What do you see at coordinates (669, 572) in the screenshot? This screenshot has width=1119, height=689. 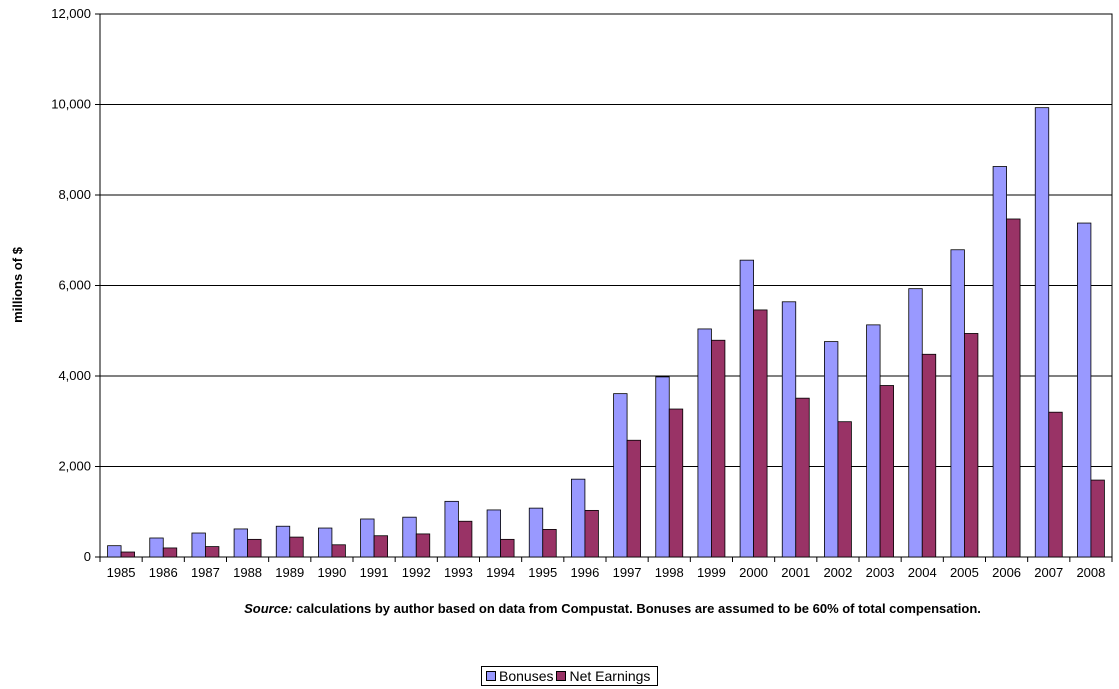 I see `x-tick-label: 1998` at bounding box center [669, 572].